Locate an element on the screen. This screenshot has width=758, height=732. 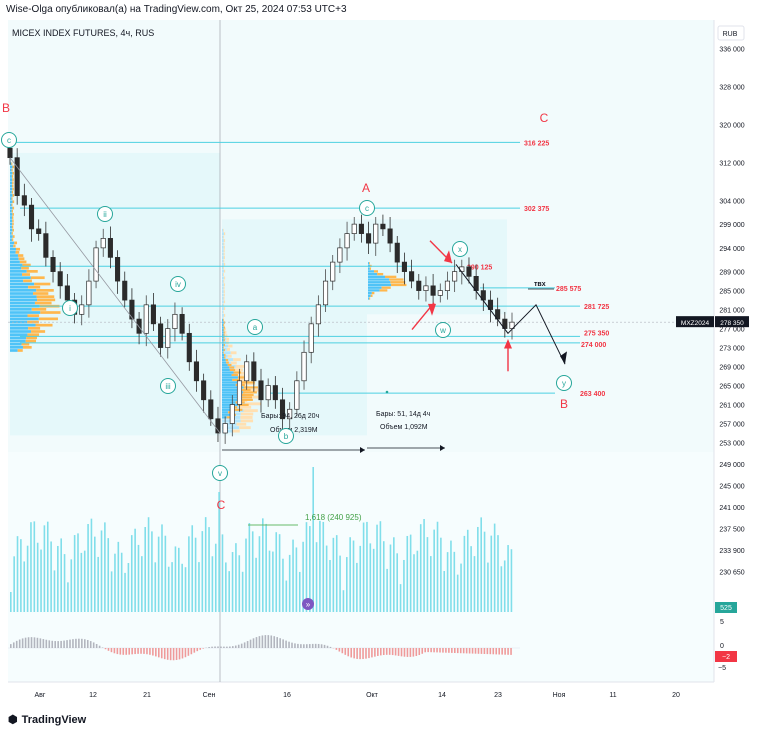
y-tick-label: 261 000 is located at coordinates (731, 406).